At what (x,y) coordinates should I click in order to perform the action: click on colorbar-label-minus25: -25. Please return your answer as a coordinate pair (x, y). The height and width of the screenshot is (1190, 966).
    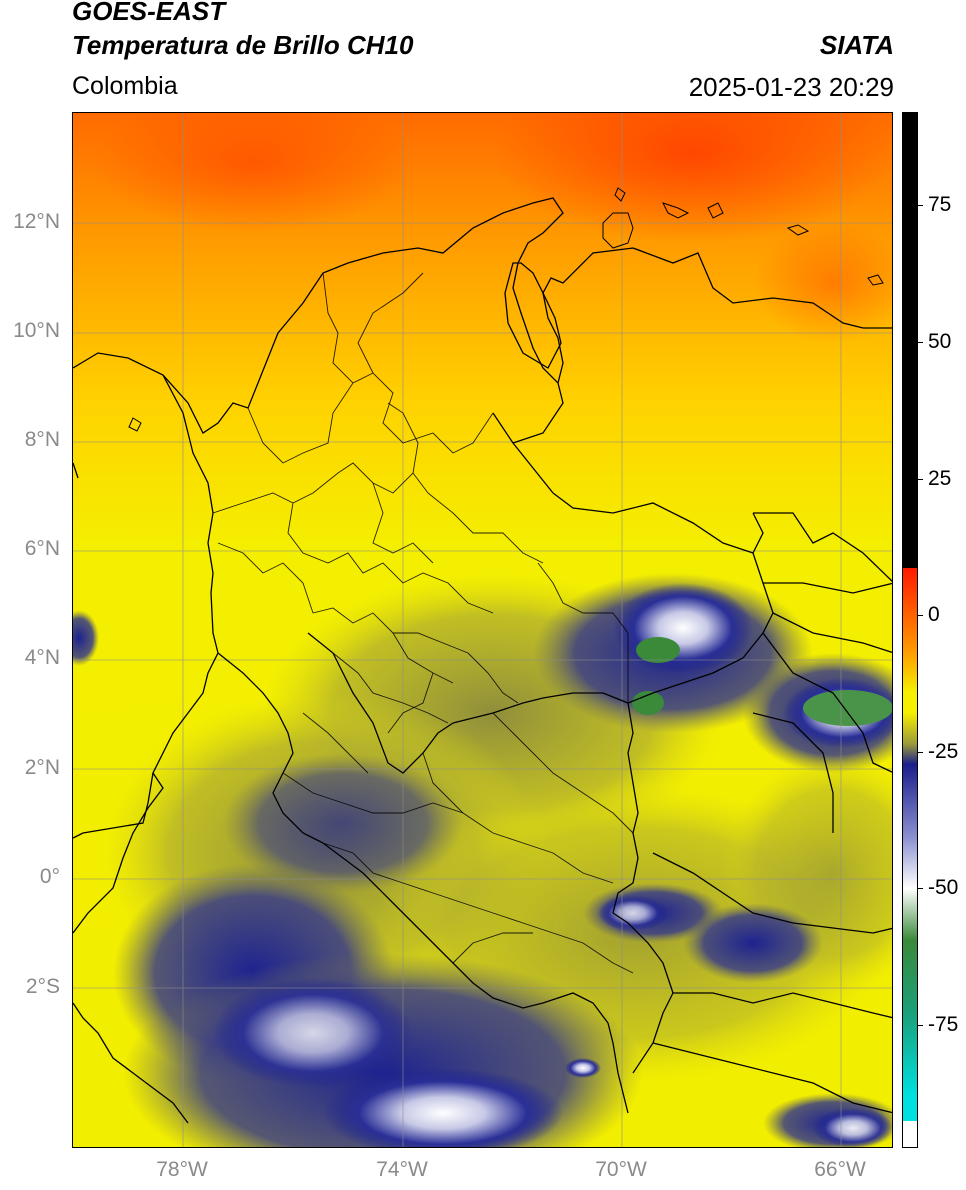
    Looking at the image, I should click on (943, 751).